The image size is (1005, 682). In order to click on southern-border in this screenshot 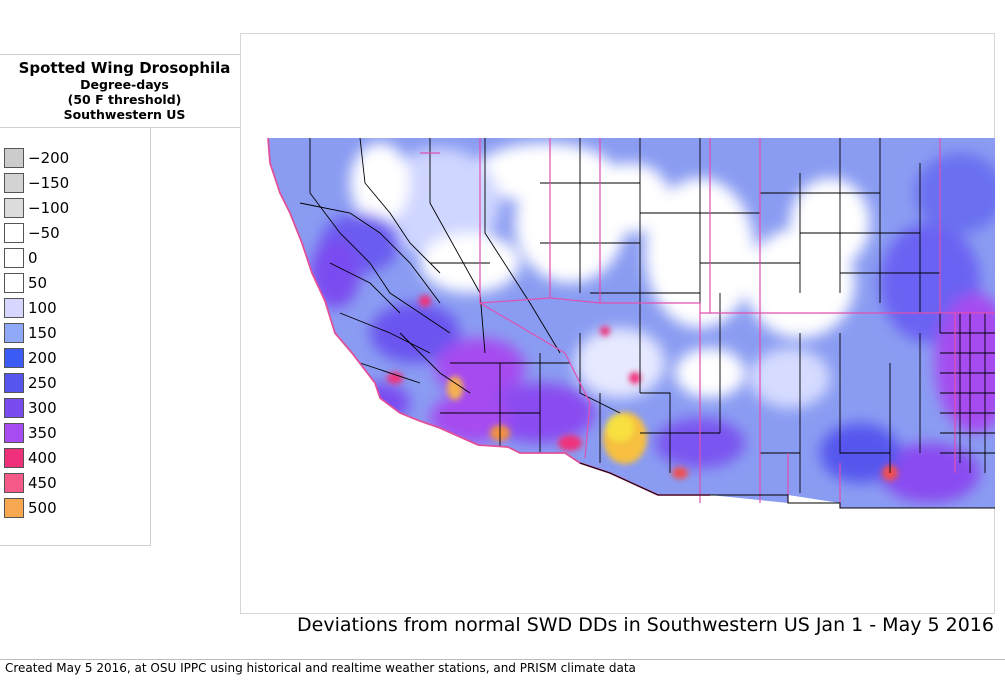, I will do `click(787, 485)`.